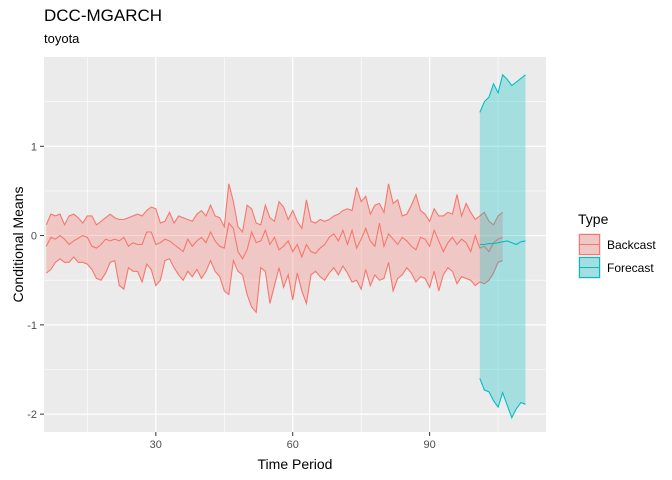  I want to click on legend: Type Backcast Forecast, so click(617, 245).